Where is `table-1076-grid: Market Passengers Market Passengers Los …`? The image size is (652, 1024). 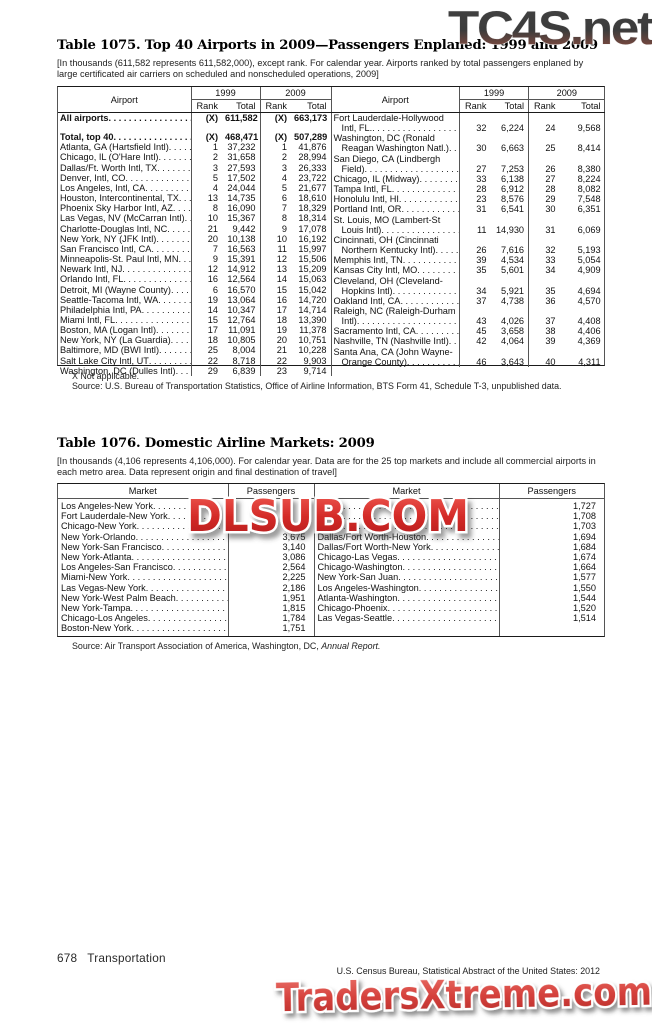
table-1076-grid: Market Passengers Market Passengers Los … is located at coordinates (331, 560).